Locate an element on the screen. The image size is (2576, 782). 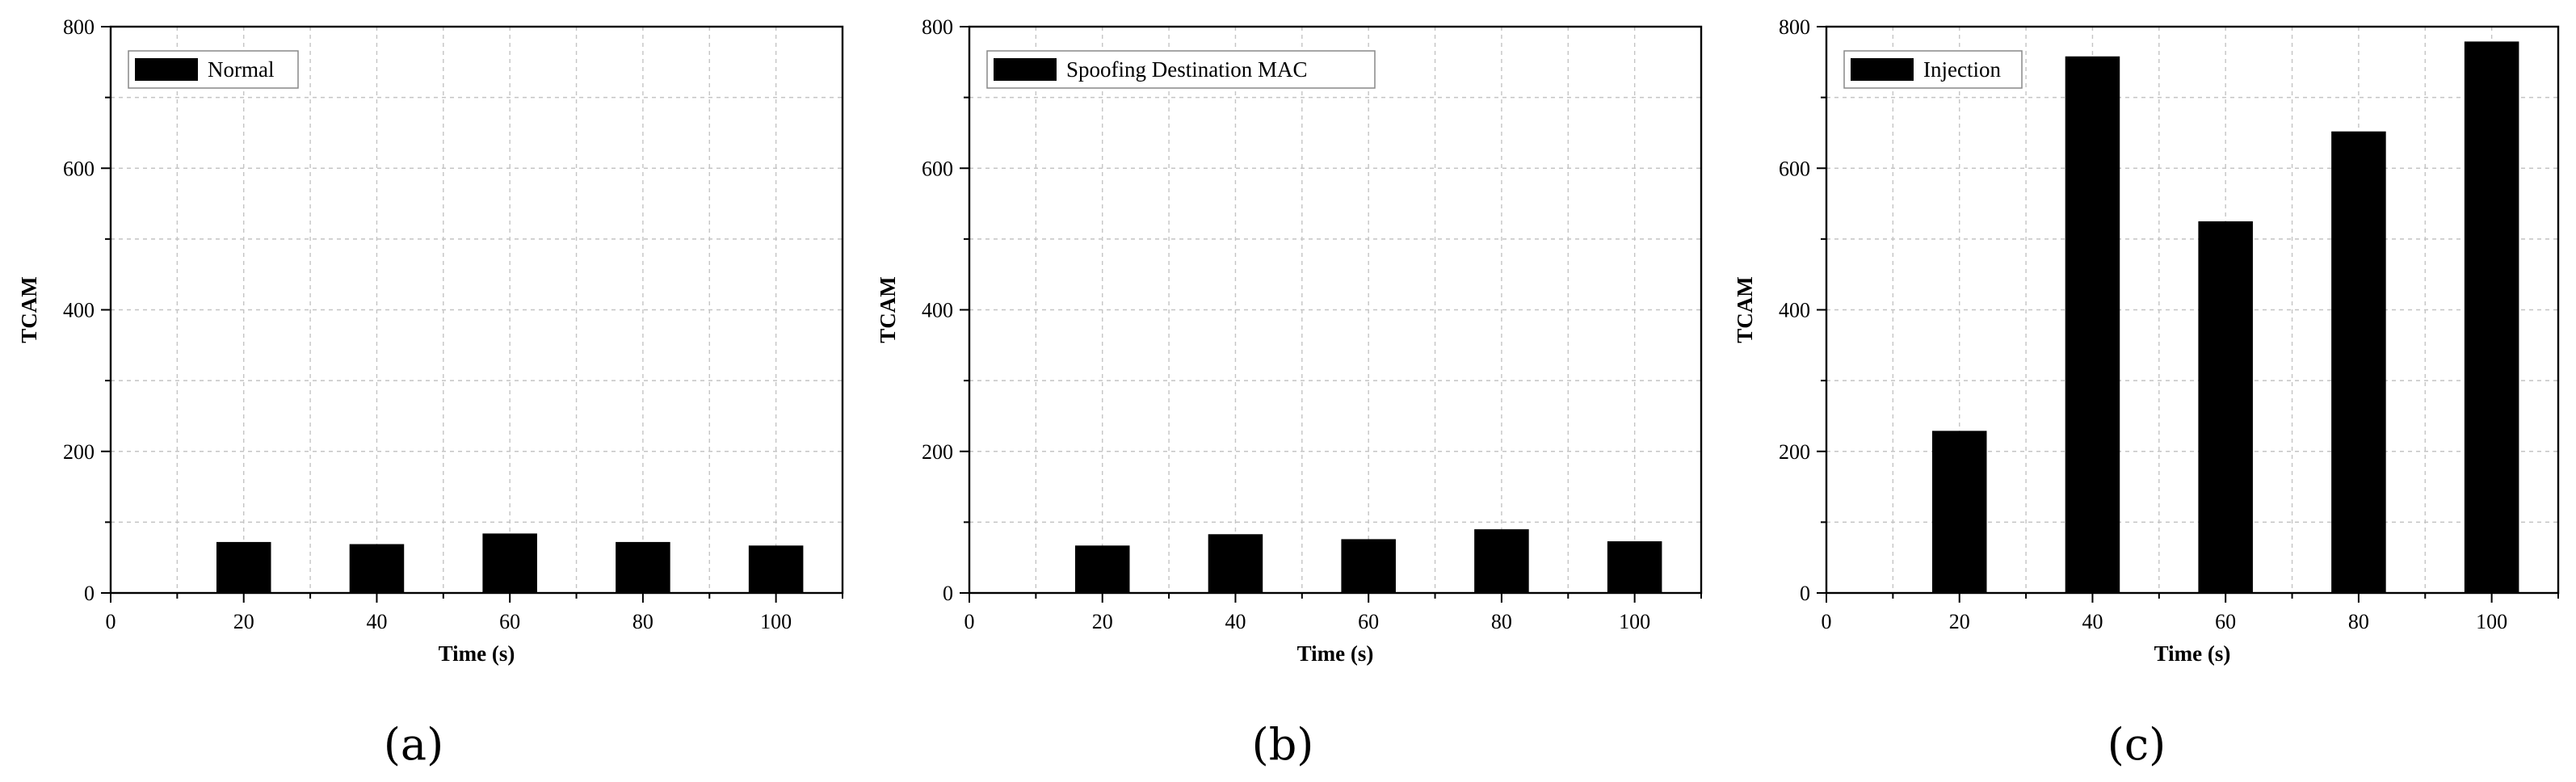
legend-label: Normal is located at coordinates (241, 69).